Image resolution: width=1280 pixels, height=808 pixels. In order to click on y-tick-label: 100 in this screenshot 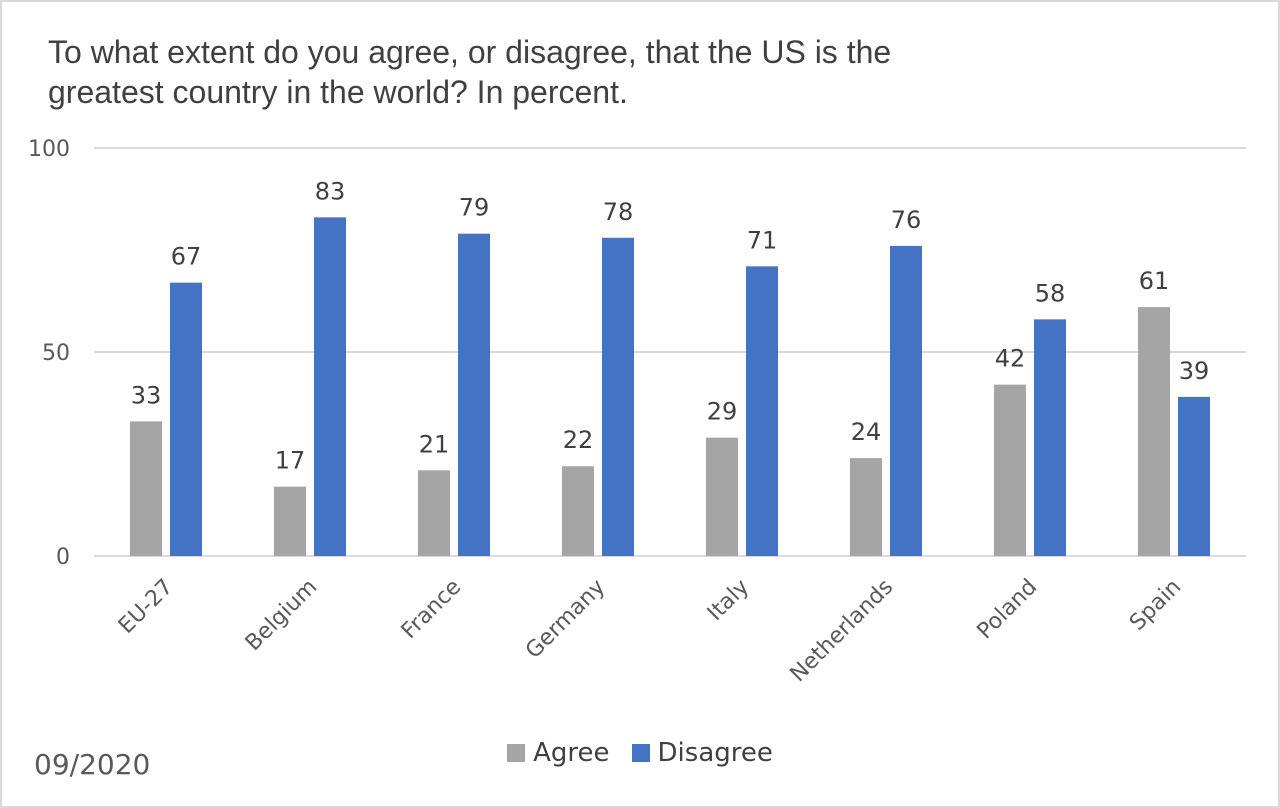, I will do `click(49, 149)`.